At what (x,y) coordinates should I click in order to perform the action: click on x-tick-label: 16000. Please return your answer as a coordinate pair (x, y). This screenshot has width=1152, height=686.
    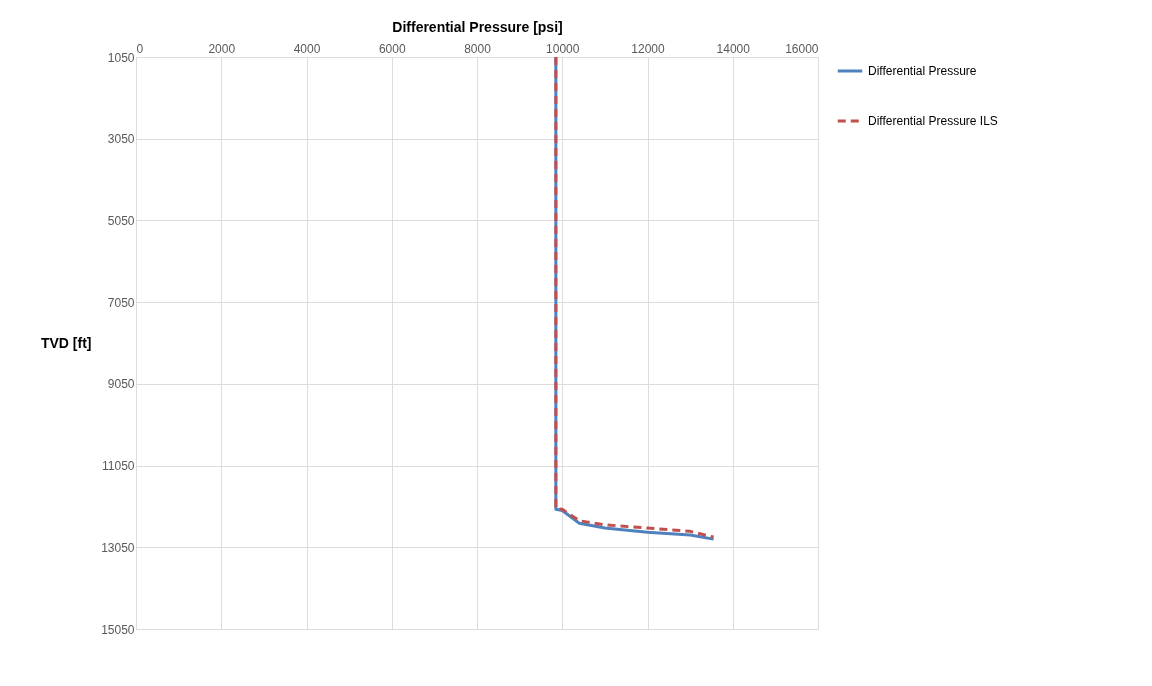
    Looking at the image, I should click on (802, 48).